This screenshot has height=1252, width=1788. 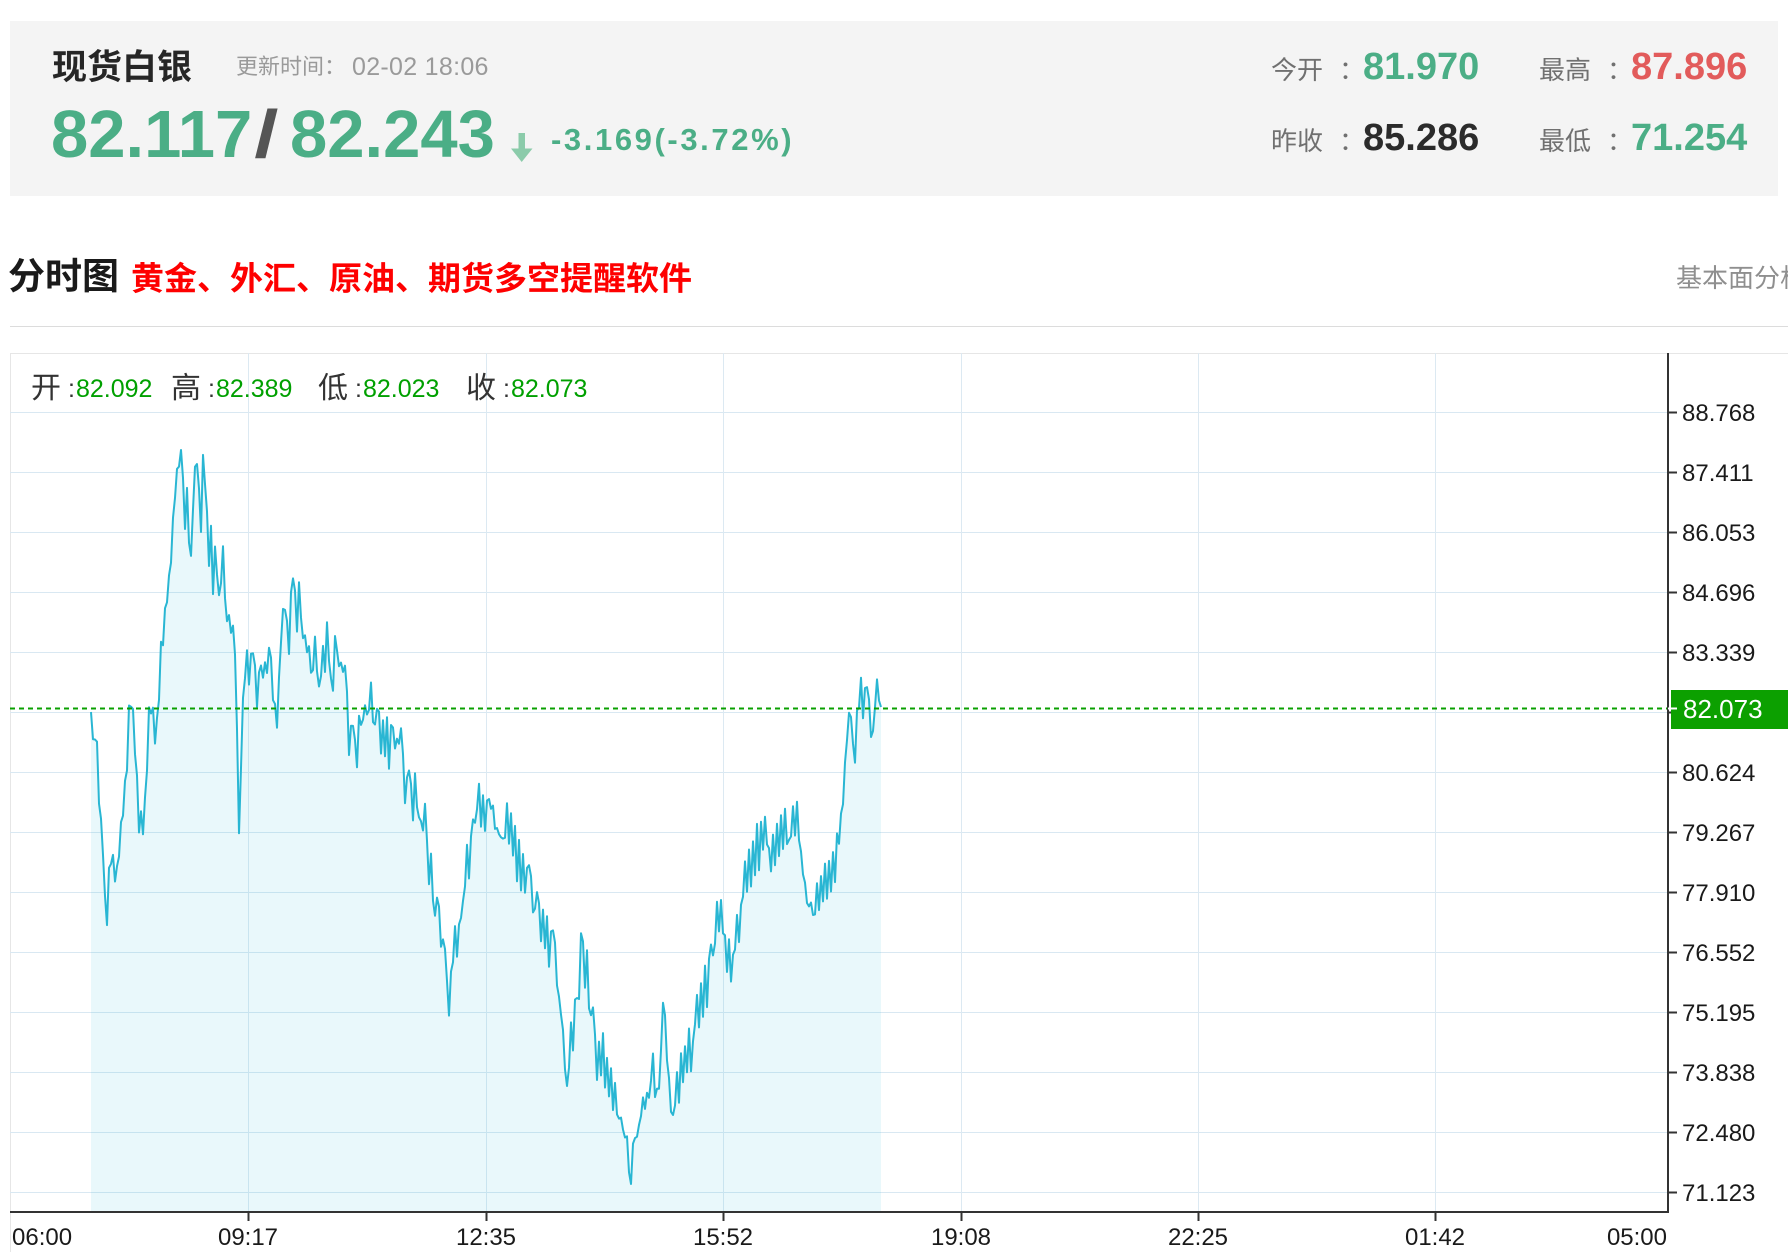 I want to click on svg-text: 83.339, so click(x=1718, y=653).